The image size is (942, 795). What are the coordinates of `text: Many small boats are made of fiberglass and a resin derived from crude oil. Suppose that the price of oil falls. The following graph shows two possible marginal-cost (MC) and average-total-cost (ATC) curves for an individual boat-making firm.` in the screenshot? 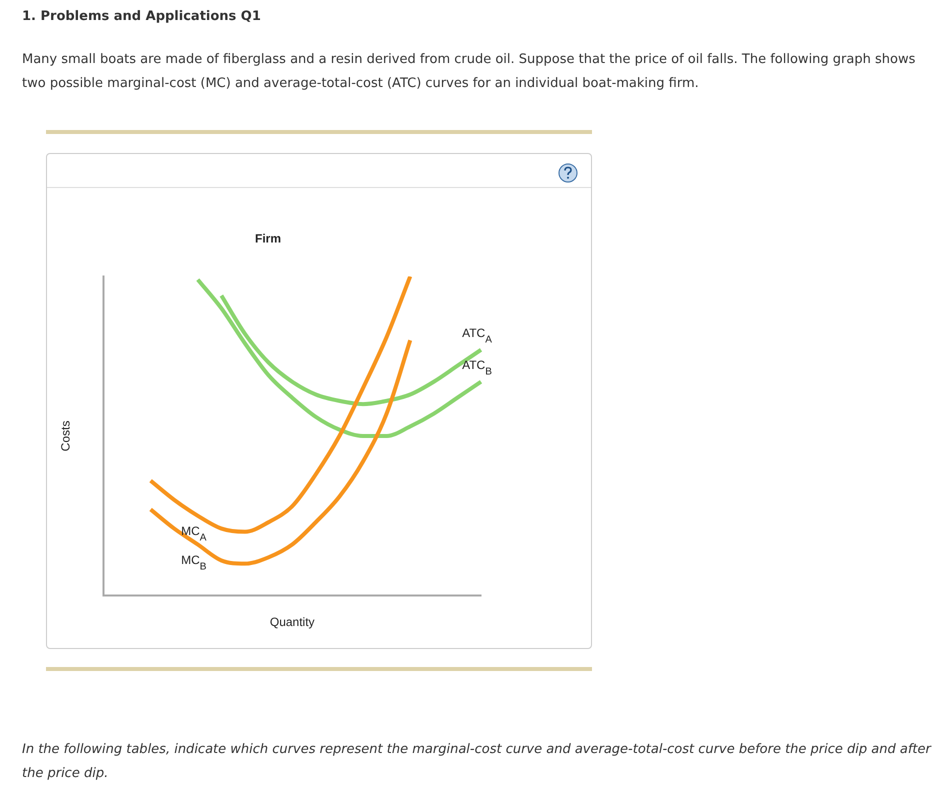 It's located at (469, 72).